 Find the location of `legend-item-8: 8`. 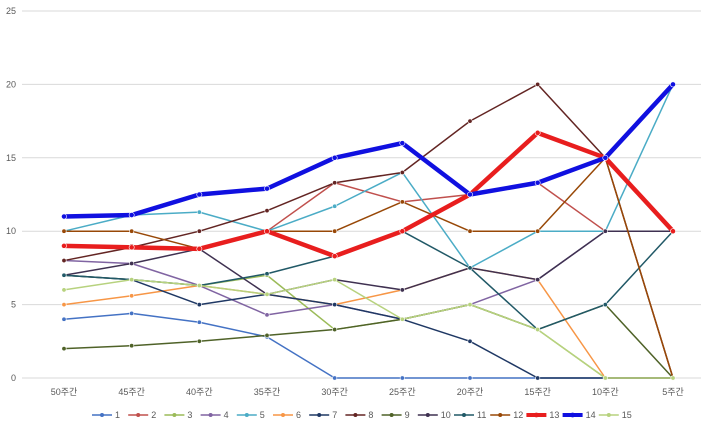

legend-item-8: 8 is located at coordinates (359, 415).